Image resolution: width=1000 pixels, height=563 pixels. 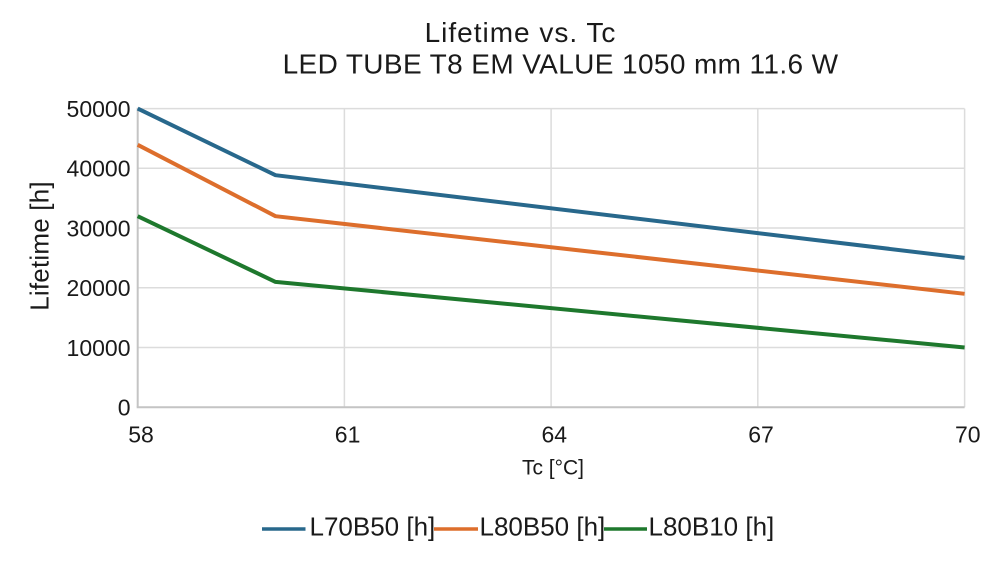 I want to click on svg-text: Tc [°C], so click(x=553, y=468).